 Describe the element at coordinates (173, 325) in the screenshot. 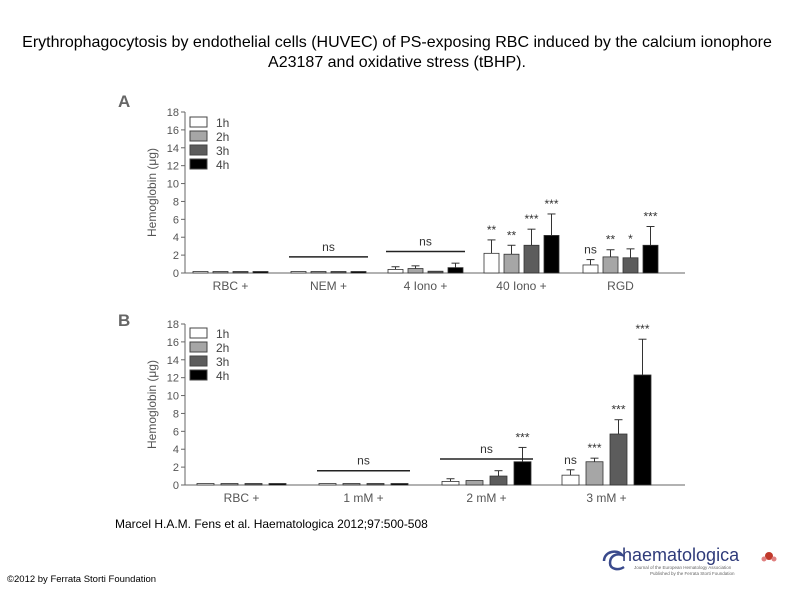

I see `chart-b-y-tick-label: 18` at that location.